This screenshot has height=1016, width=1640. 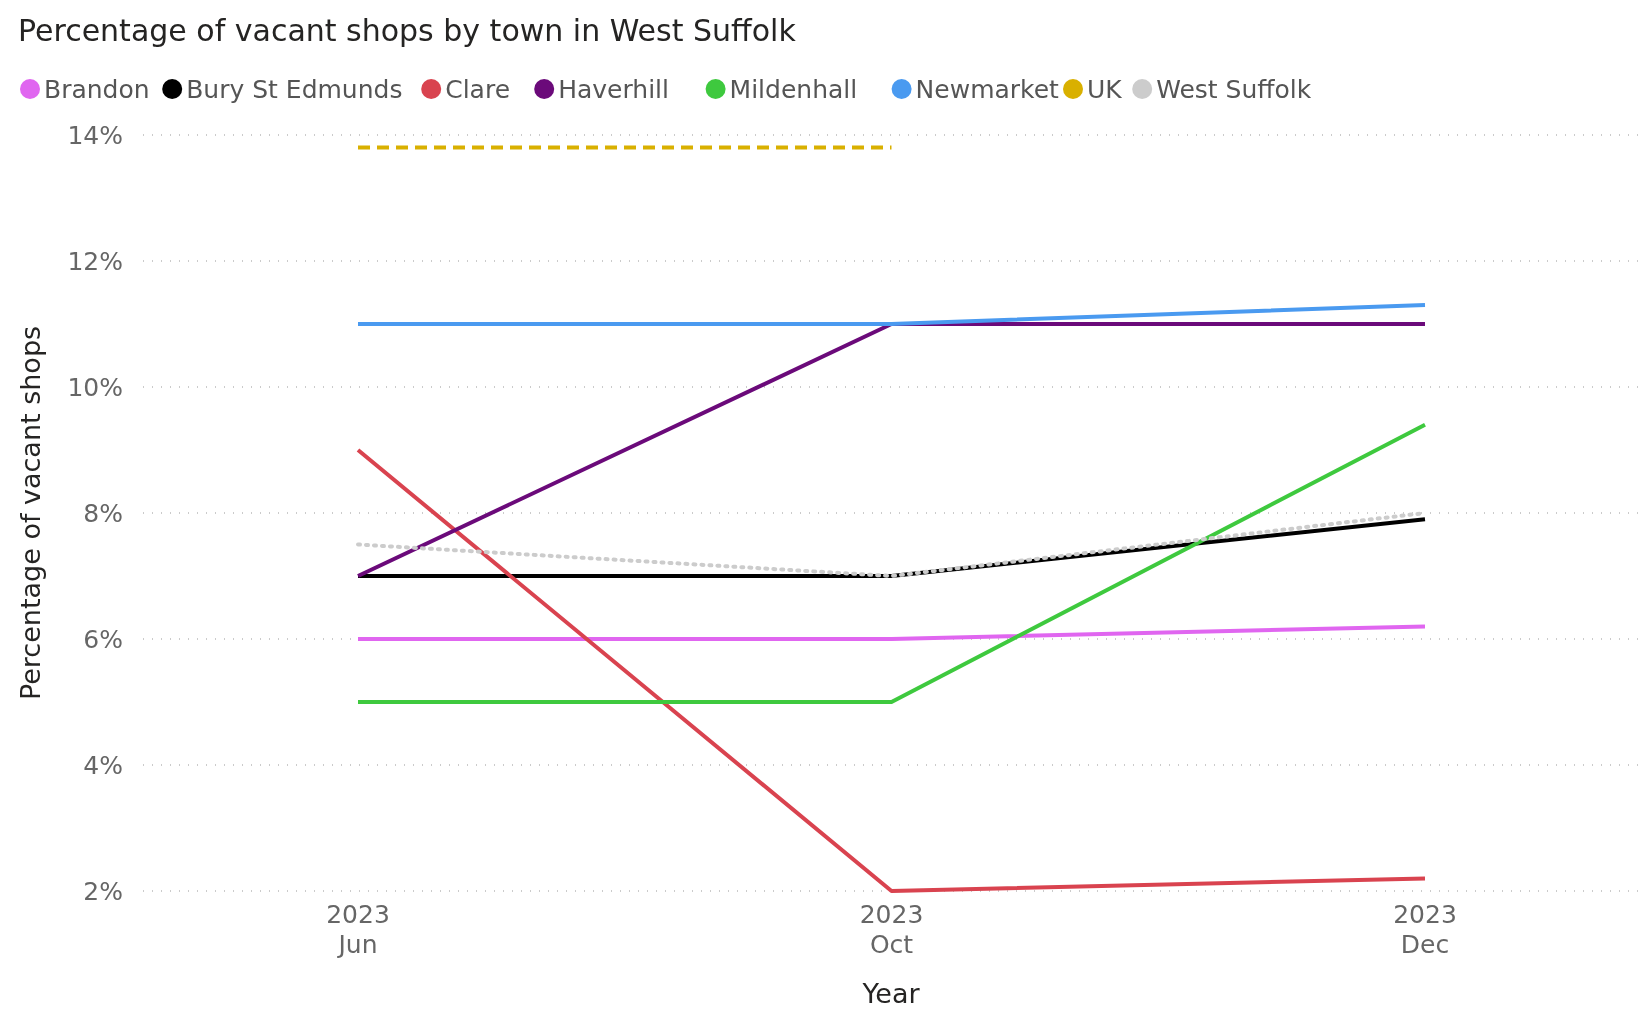 What do you see at coordinates (614, 89) in the screenshot?
I see `legend-label: Haverhill` at bounding box center [614, 89].